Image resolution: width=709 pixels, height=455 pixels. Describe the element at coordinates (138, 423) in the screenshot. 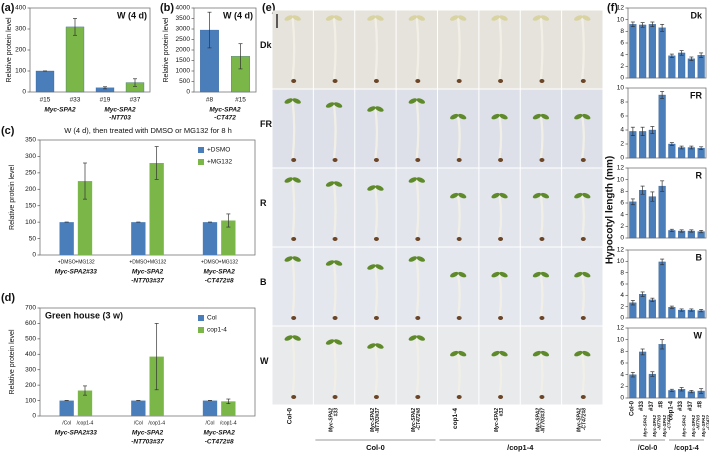

I see `bar-label: /Col` at that location.